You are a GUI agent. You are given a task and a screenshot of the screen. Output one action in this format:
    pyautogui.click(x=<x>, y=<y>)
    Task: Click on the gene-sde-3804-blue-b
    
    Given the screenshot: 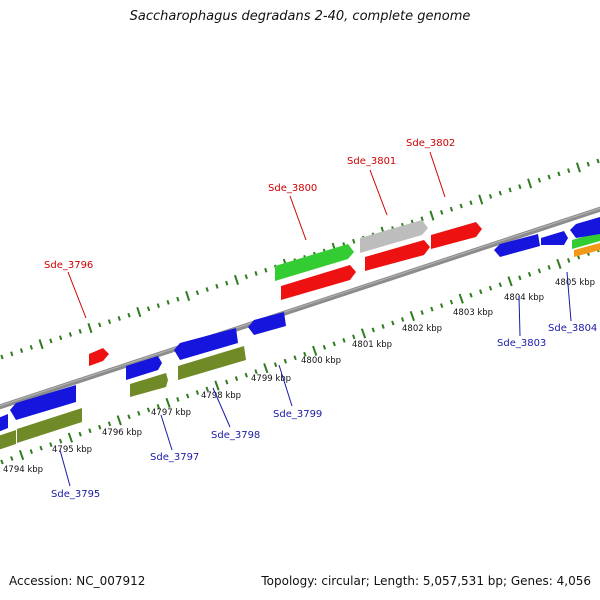 What is the action you would take?
    pyautogui.click(x=585, y=227)
    